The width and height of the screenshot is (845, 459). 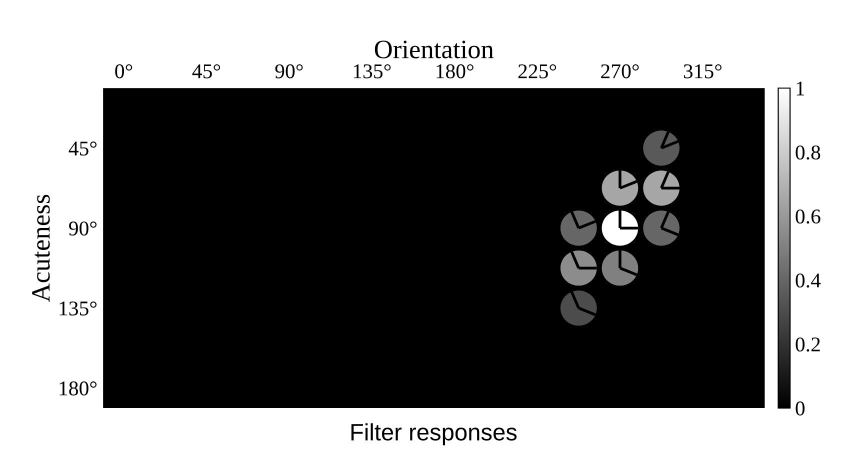 I want to click on x-tick-label: 180°, so click(x=455, y=71).